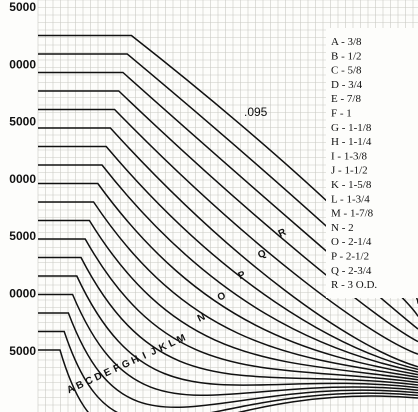  I want to click on legend-entry: N - 2, so click(342, 228).